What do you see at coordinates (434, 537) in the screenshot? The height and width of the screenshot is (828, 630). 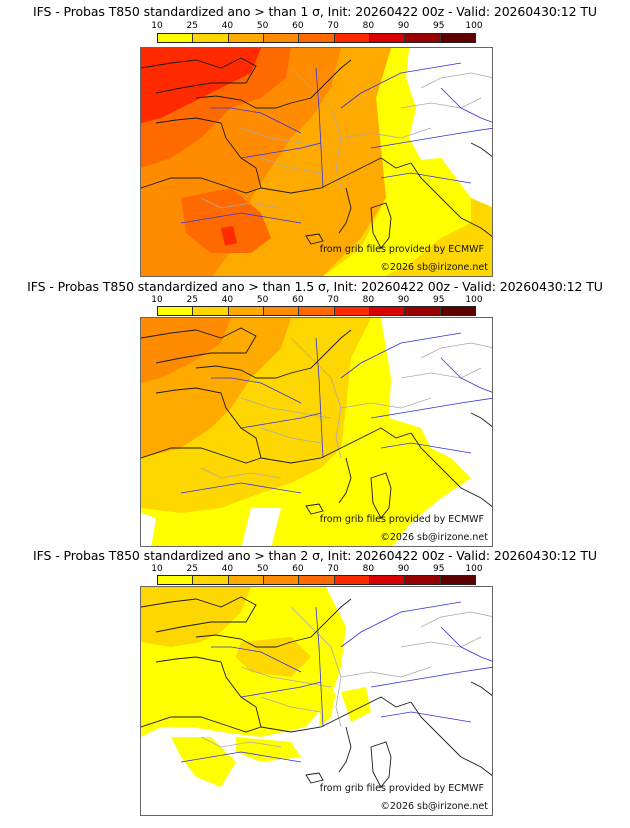 I see `copyright-credit: ©2026 sb@irizone.net` at bounding box center [434, 537].